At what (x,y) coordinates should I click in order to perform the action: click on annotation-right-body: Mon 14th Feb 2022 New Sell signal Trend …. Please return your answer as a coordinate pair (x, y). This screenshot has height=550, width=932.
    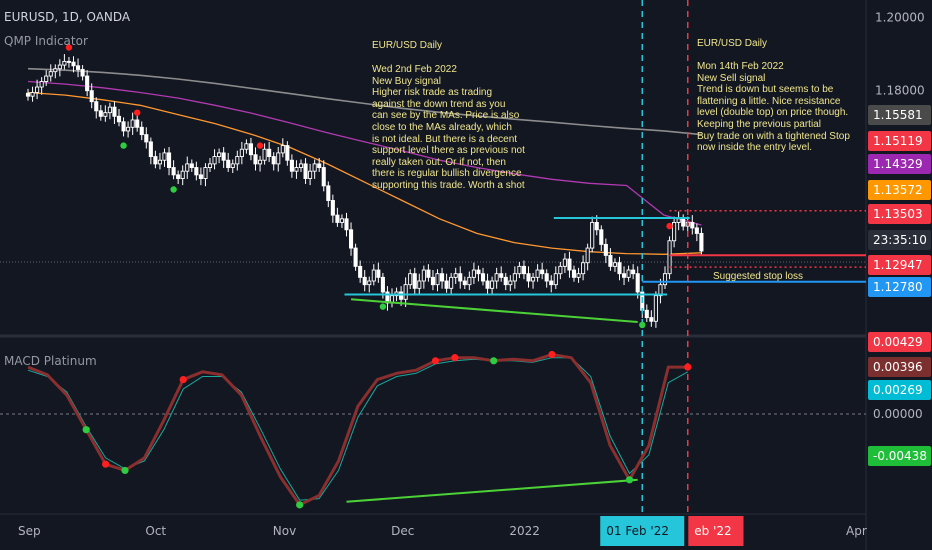
    Looking at the image, I should click on (773, 107).